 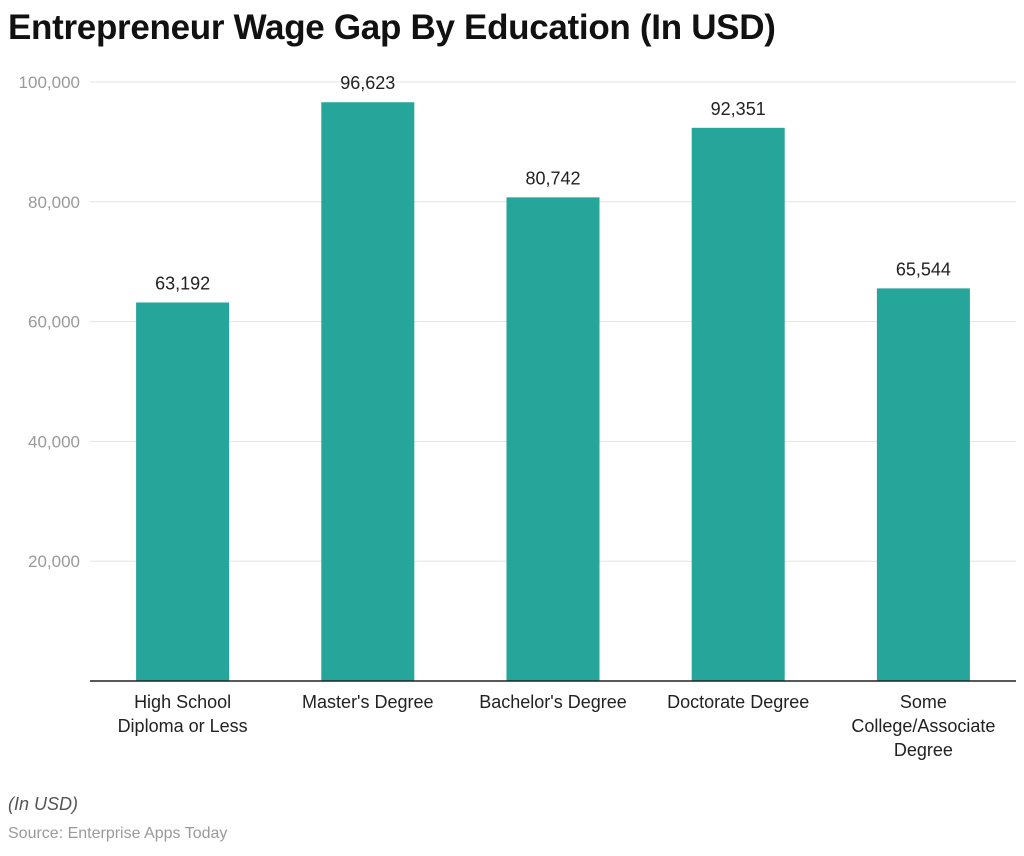 I want to click on bar-value-label: 80,742, so click(x=552, y=178).